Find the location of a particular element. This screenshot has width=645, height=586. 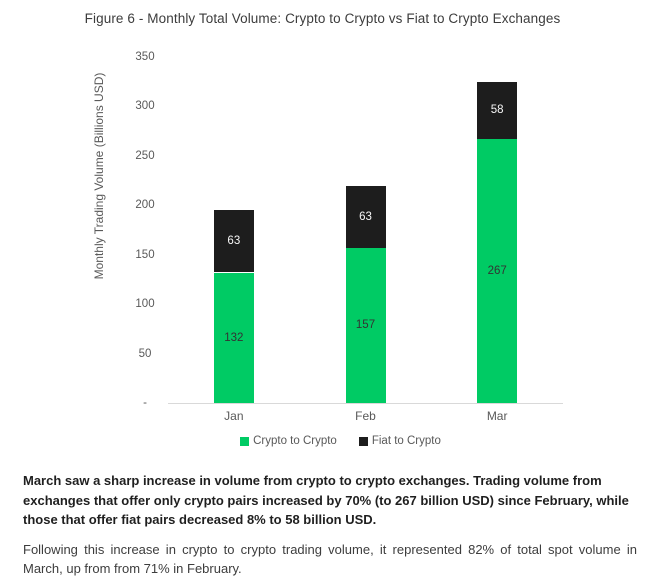

bar-value-label: 132 is located at coordinates (234, 337).